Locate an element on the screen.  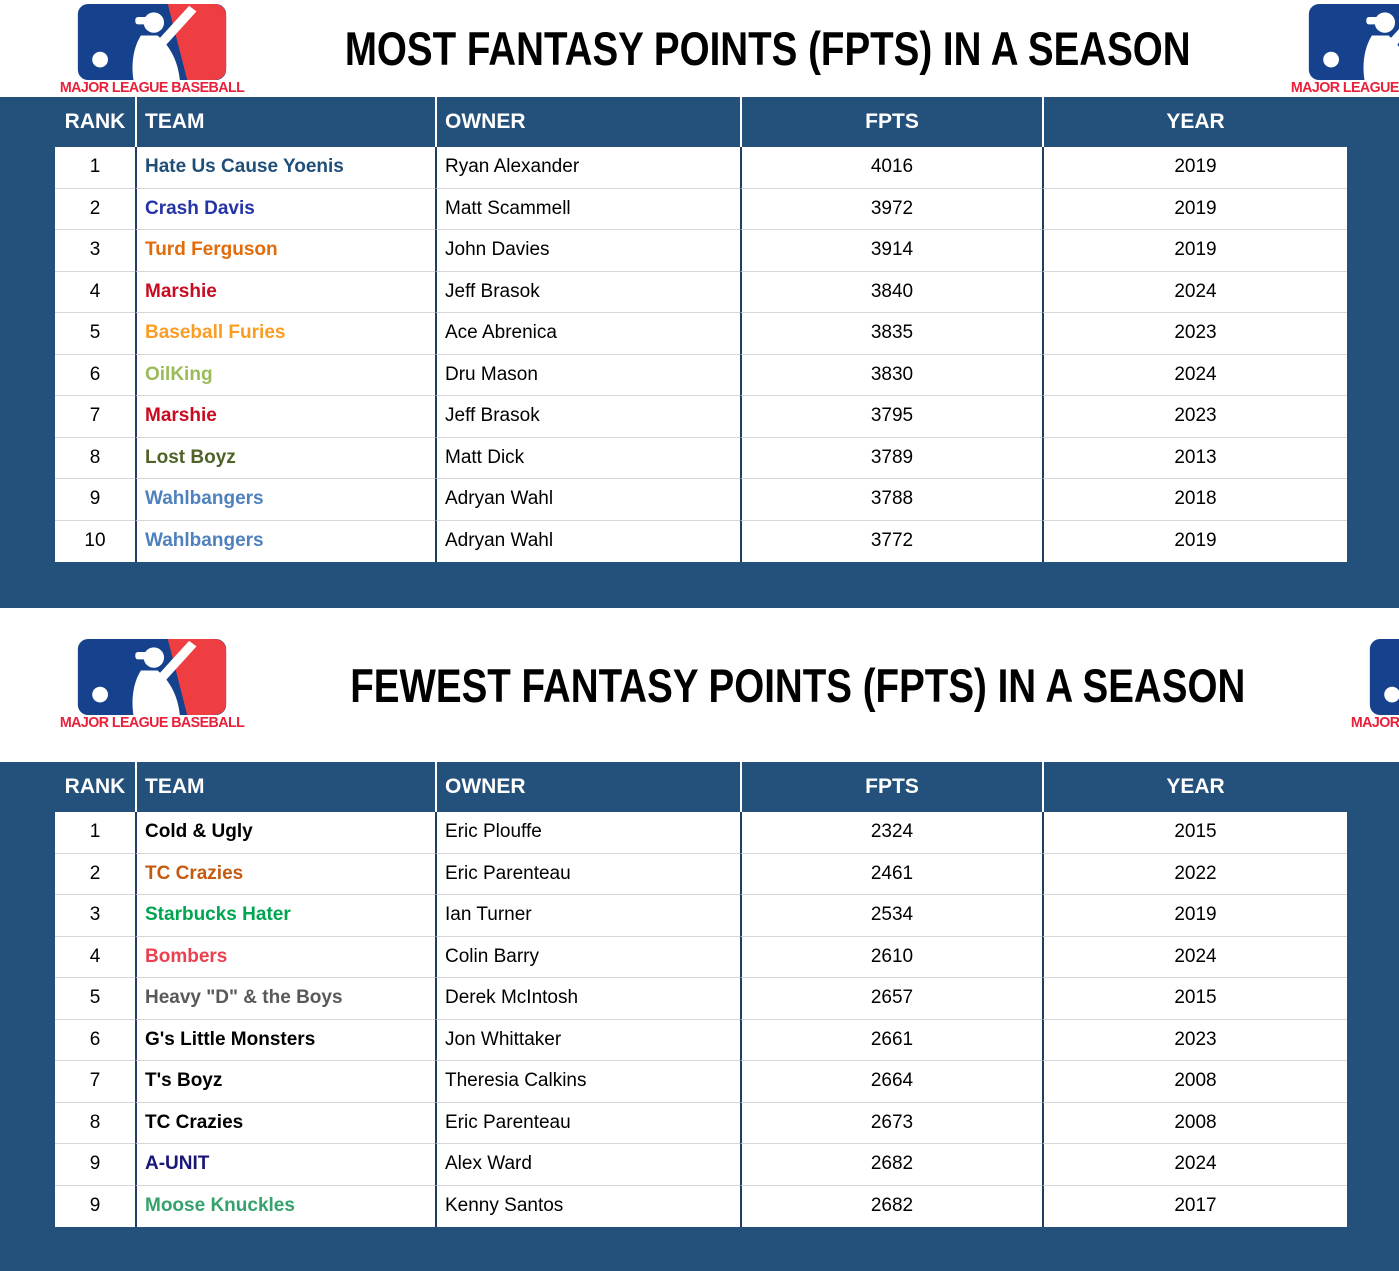
owner-cell: Eric Parenteau is located at coordinates (587, 874).